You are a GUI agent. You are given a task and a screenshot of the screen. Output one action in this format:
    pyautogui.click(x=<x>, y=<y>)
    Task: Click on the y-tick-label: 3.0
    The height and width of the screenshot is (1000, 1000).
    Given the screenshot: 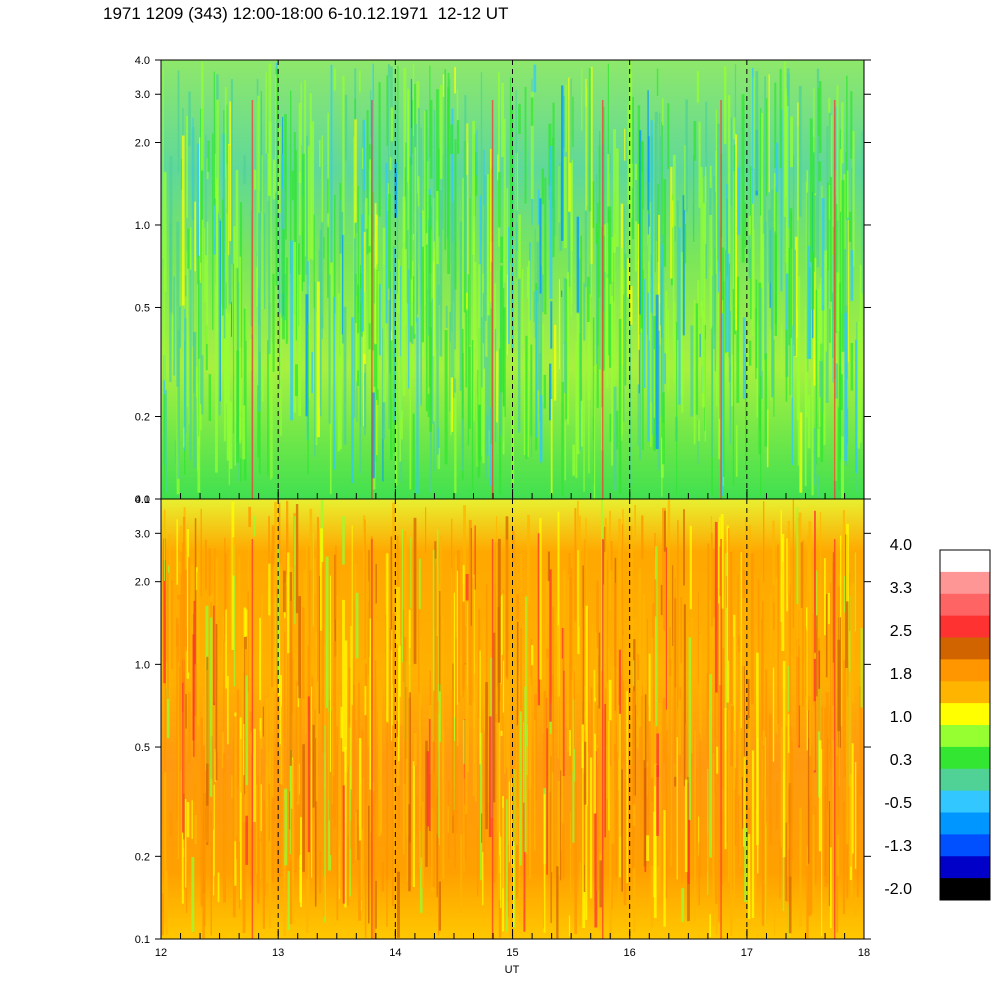 What is the action you would take?
    pyautogui.click(x=142, y=534)
    